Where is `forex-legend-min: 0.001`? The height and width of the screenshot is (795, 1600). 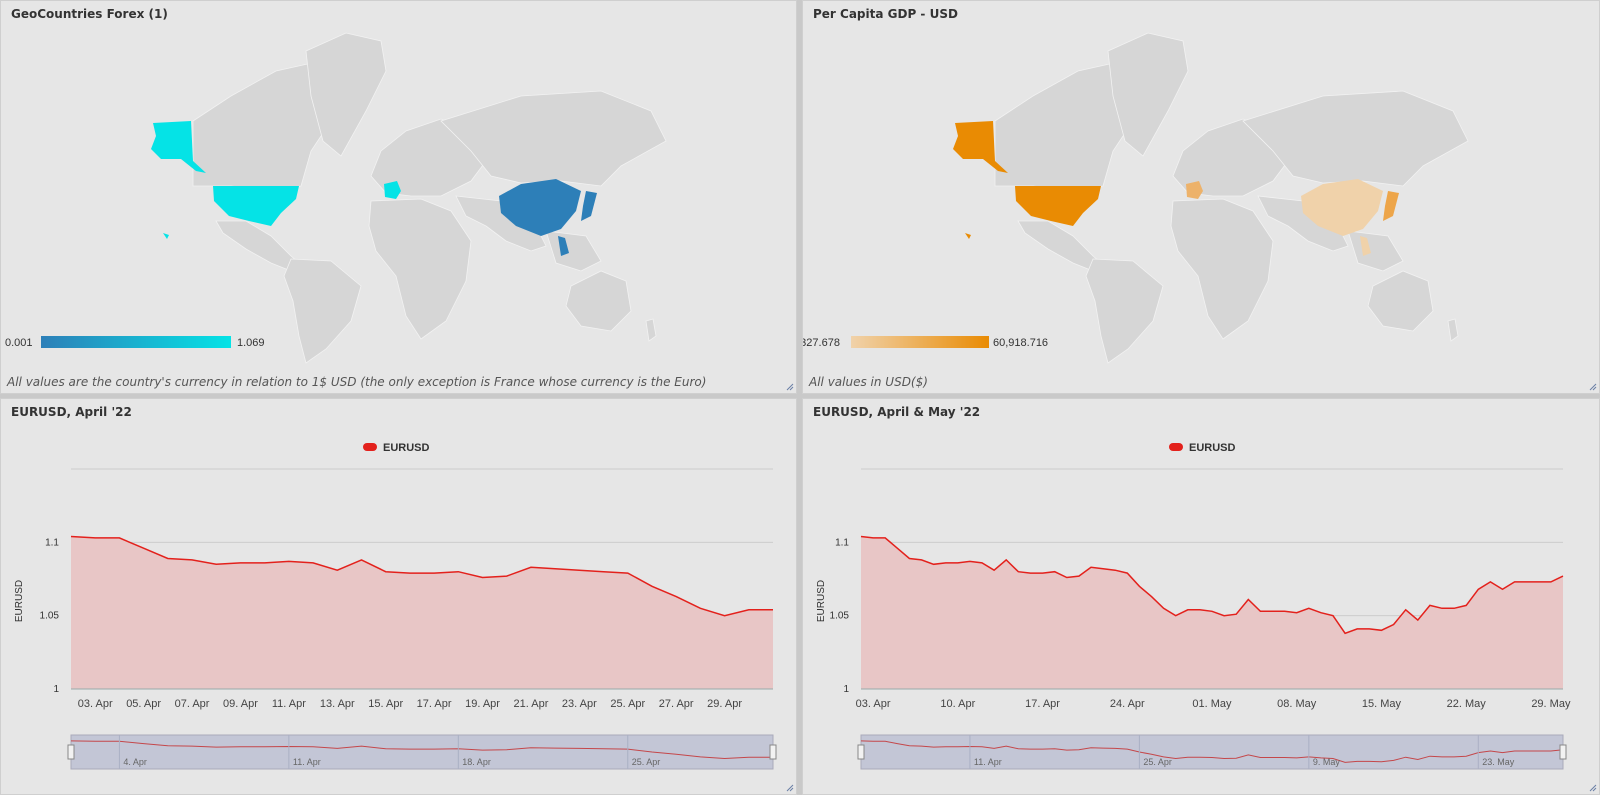
forex-legend-min: 0.001 is located at coordinates (19, 343).